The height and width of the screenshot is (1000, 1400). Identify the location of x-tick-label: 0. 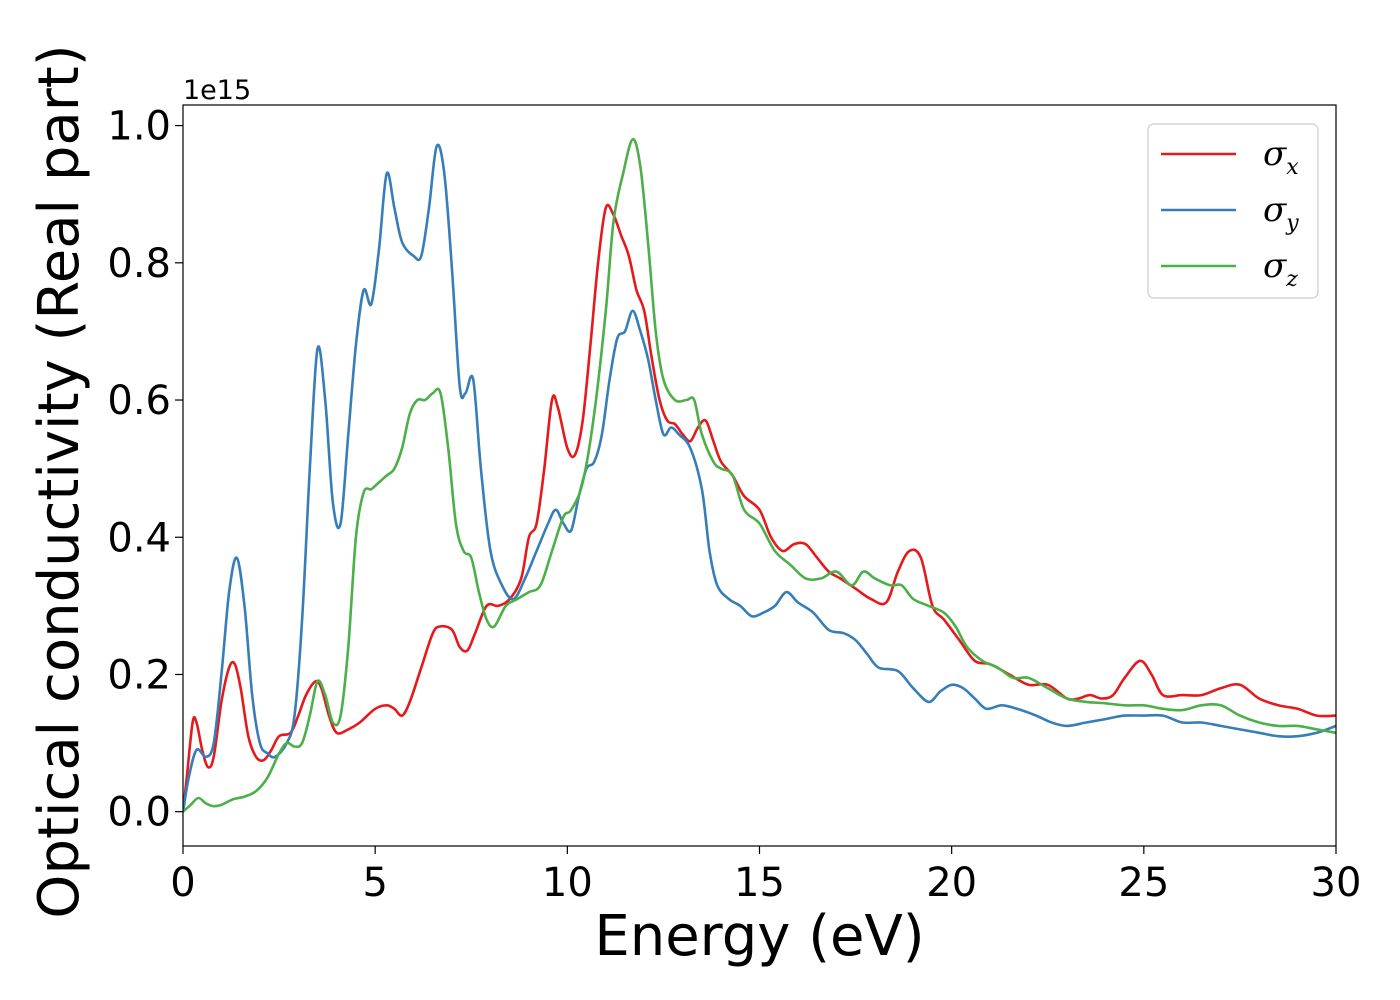
(182, 883).